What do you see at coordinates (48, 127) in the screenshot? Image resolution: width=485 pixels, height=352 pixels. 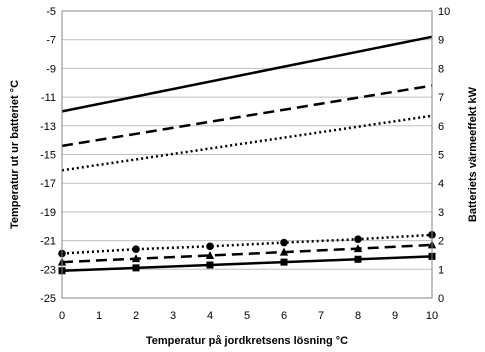 I see `left-tick-label: -13` at bounding box center [48, 127].